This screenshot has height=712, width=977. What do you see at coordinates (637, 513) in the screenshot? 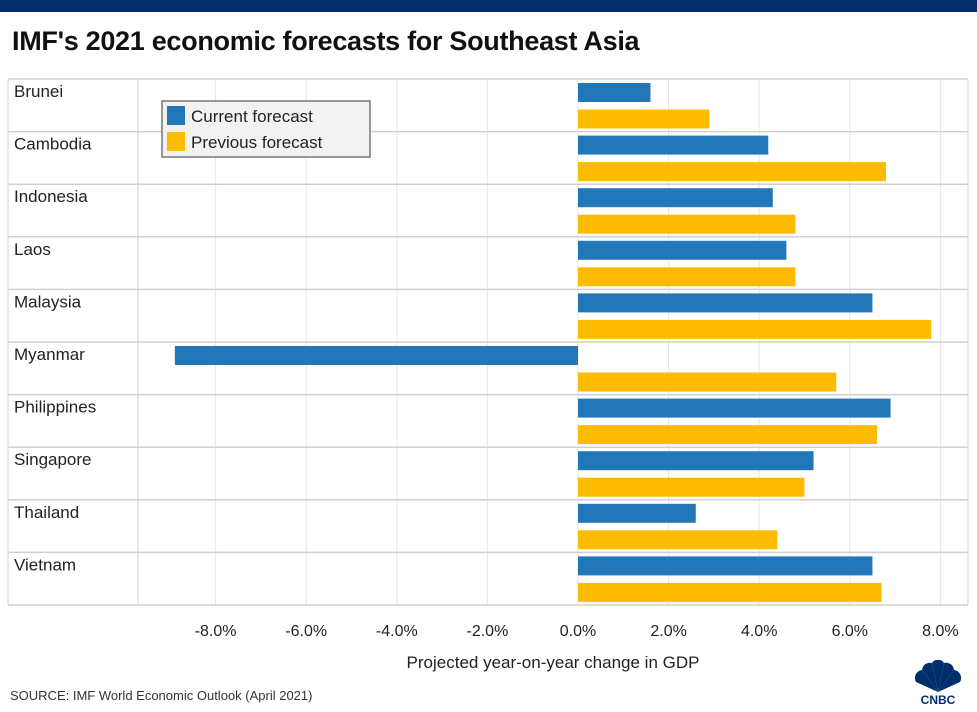
I see `bar-current-thailand` at bounding box center [637, 513].